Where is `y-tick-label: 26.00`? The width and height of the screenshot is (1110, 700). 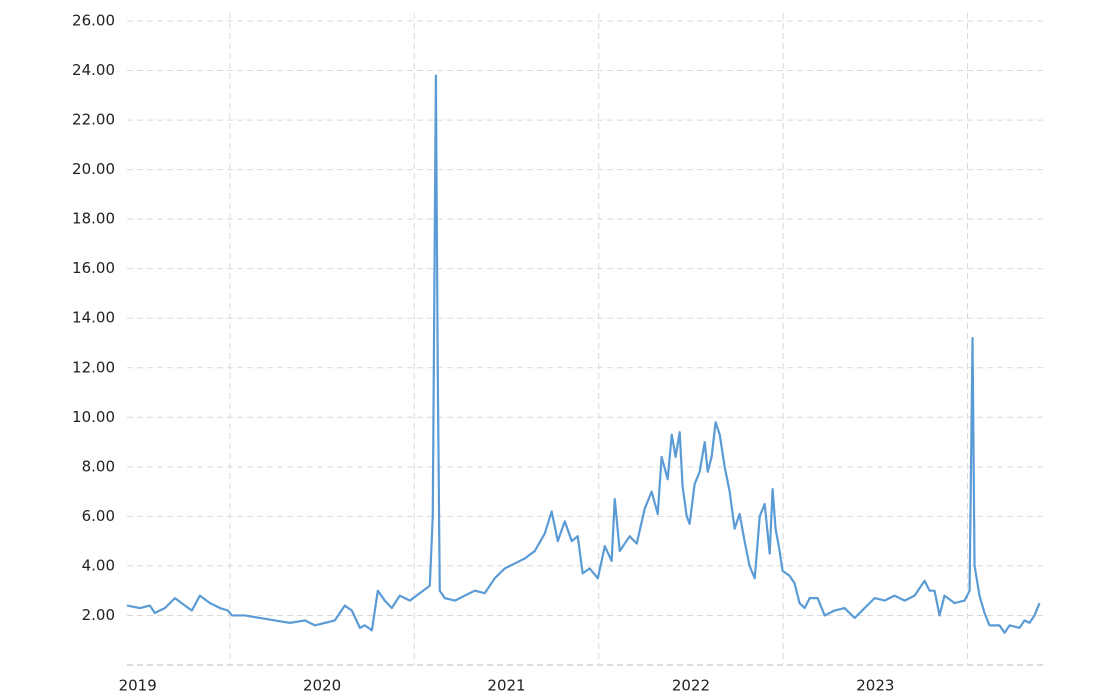
y-tick-label: 26.00 is located at coordinates (93, 21).